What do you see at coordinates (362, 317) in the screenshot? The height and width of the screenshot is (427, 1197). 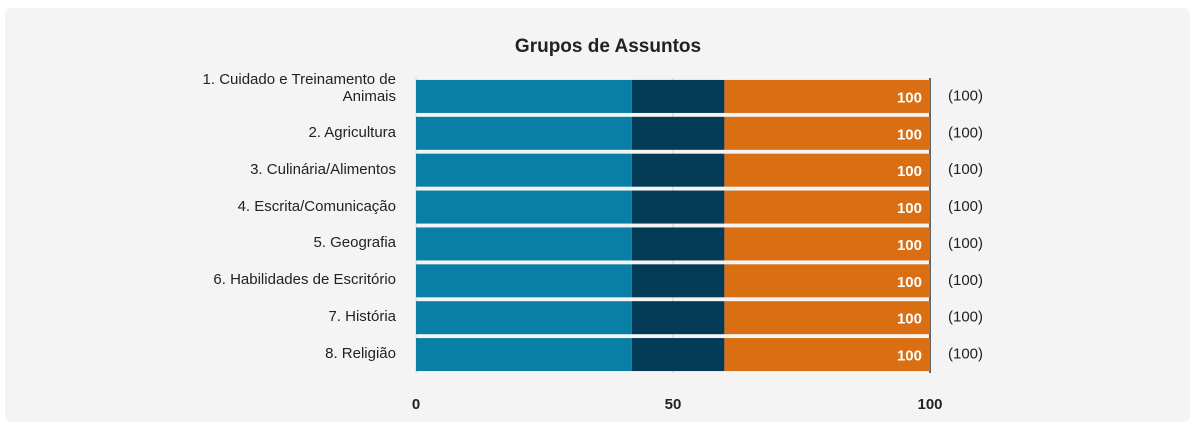 I see `category-label: 7. História` at bounding box center [362, 317].